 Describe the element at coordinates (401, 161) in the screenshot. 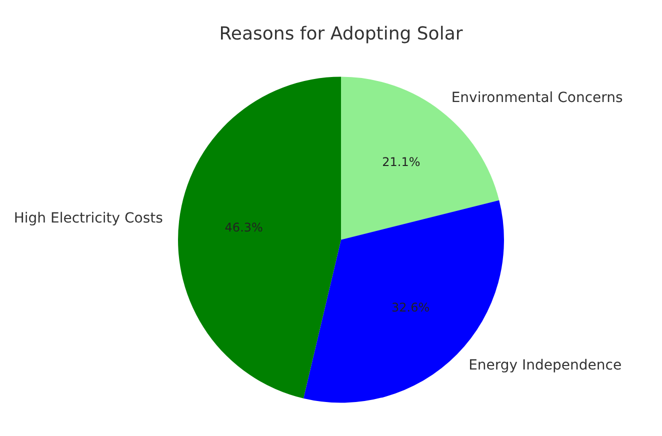

I see `data-label: 21.1%` at that location.